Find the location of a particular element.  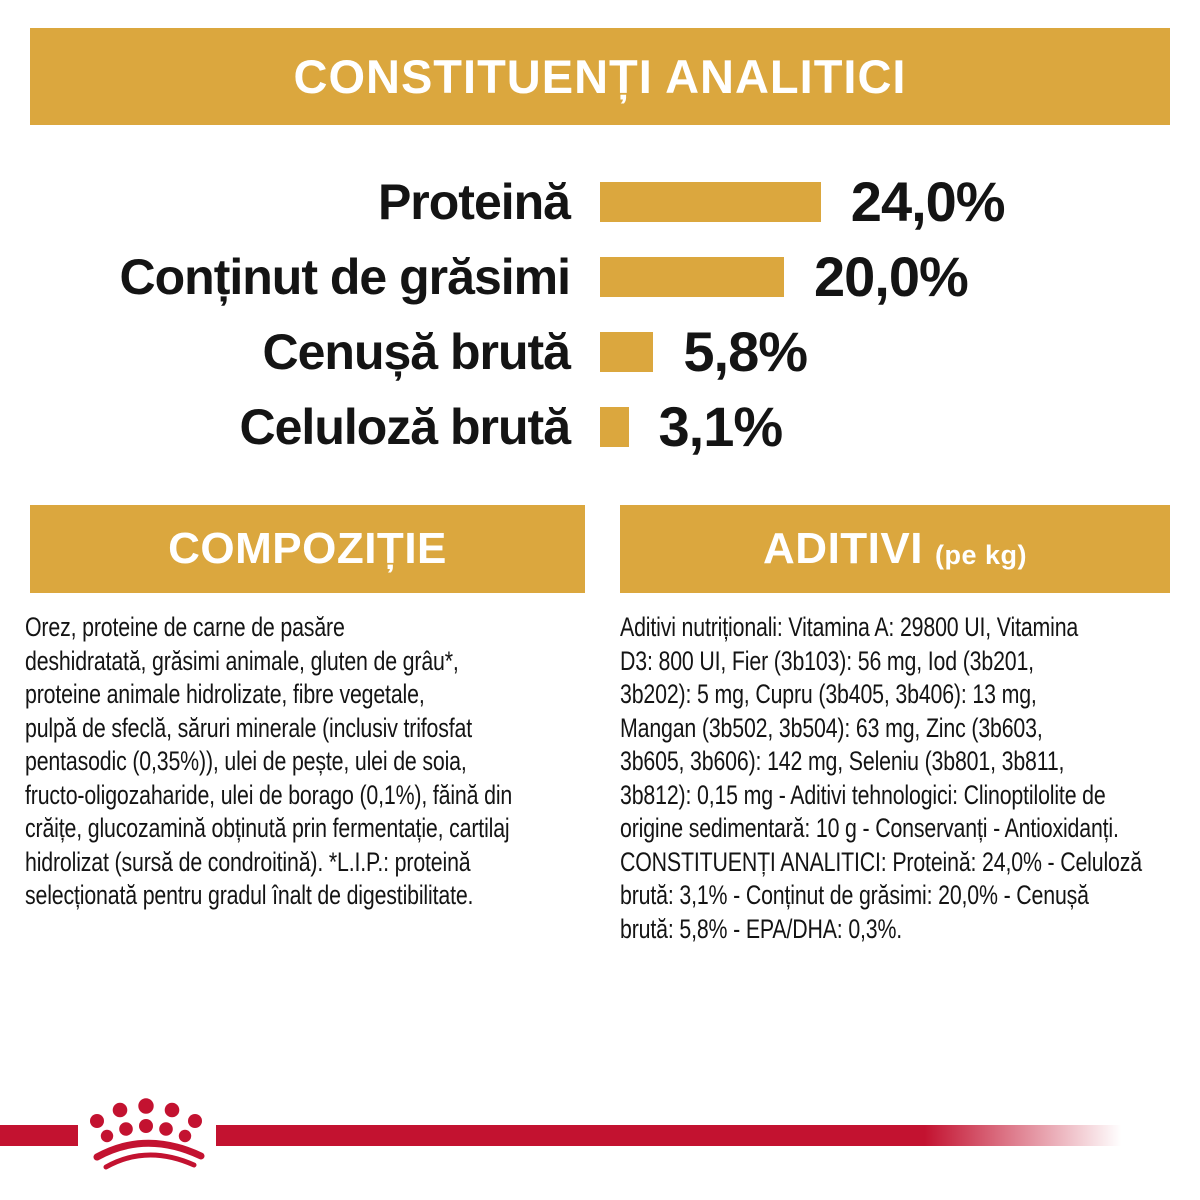

chart-row: Celuloză brută 3,1% is located at coordinates (600, 426).